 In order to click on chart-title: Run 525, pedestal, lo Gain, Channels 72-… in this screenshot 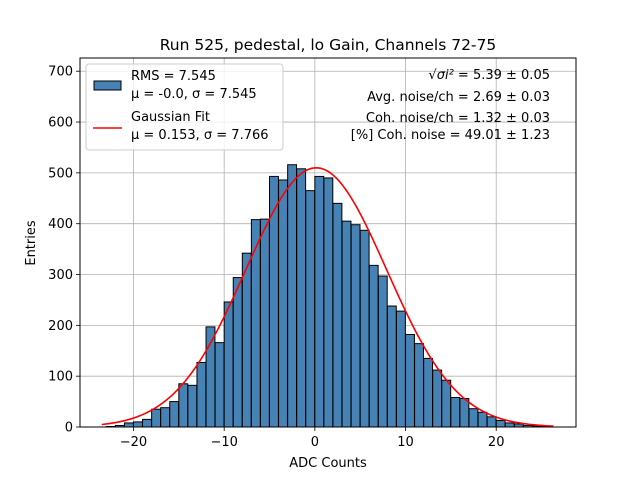, I will do `click(328, 45)`.